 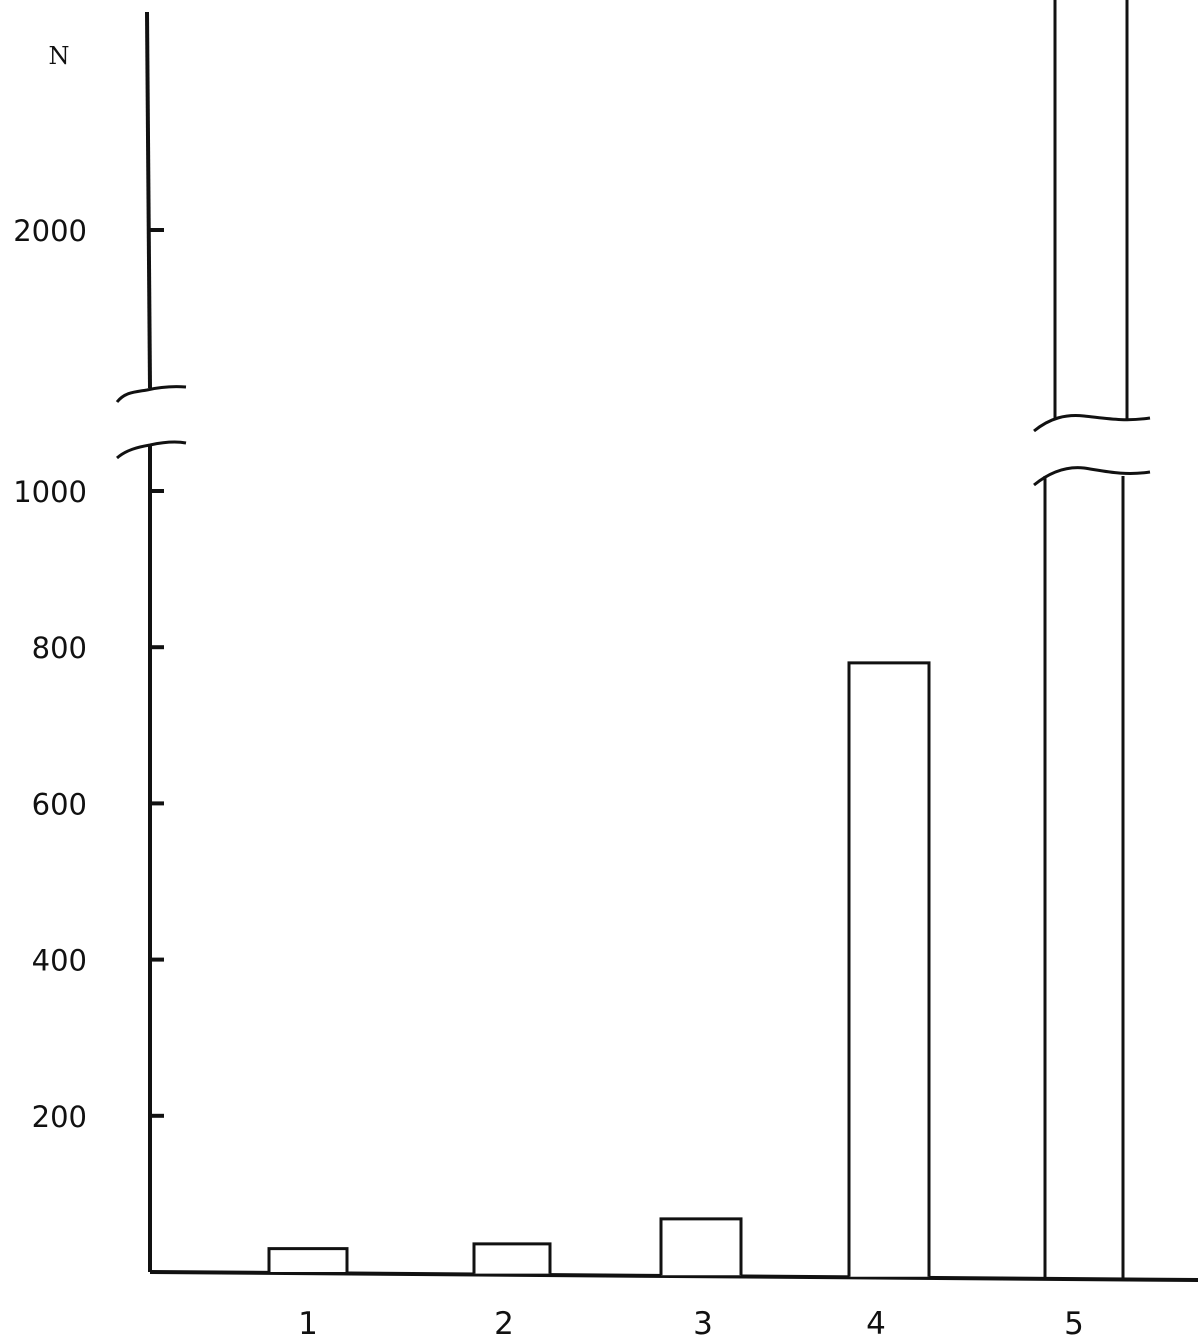 What do you see at coordinates (151, 394) in the screenshot?
I see `y-axis-break-mark-upper` at bounding box center [151, 394].